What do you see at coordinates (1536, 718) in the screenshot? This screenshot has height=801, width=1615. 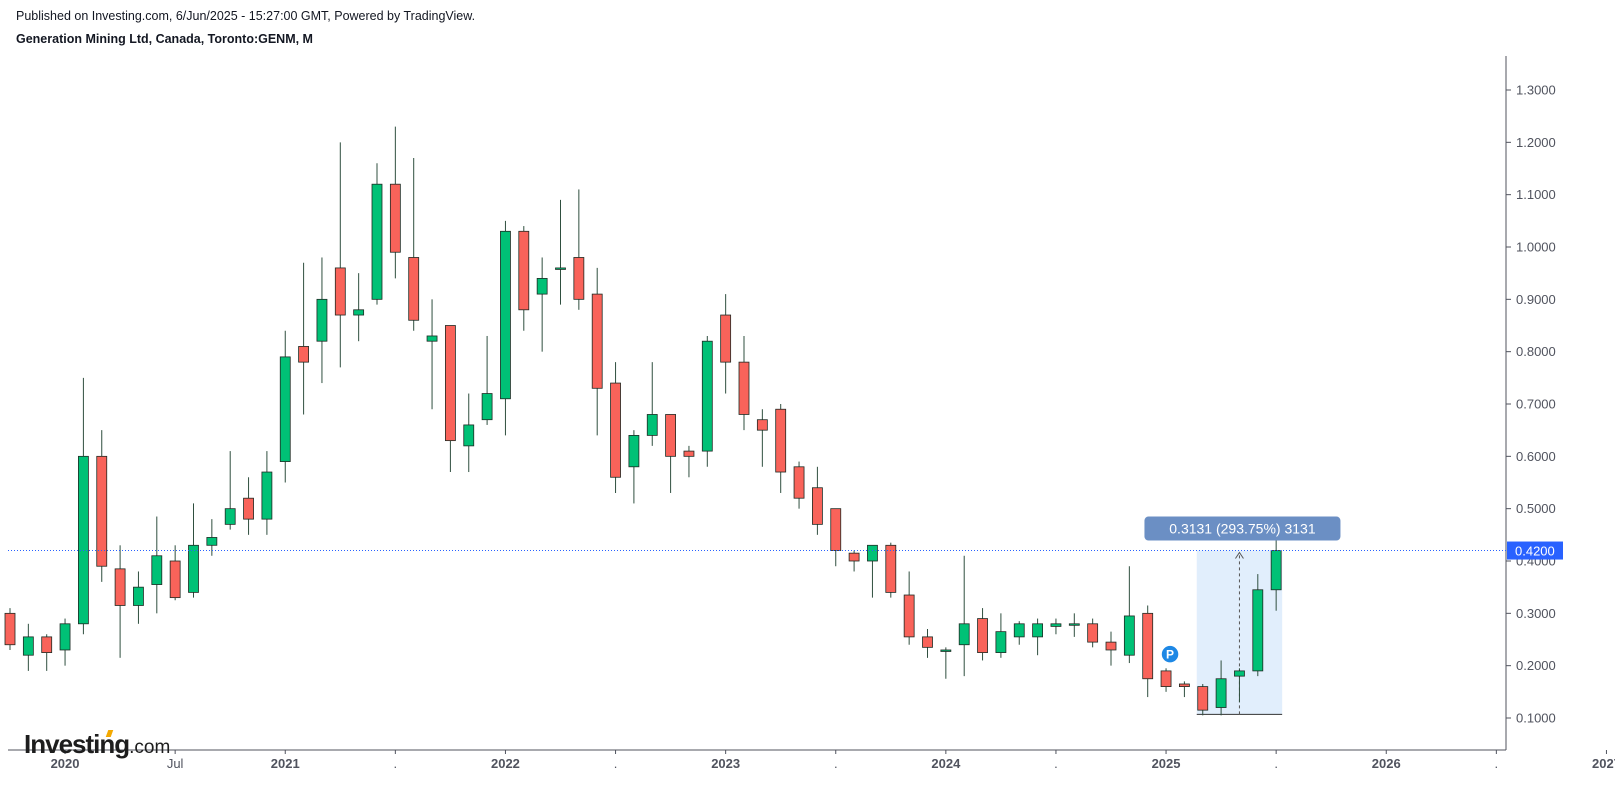 I see `y-tick-label: 0.1000` at bounding box center [1536, 718].